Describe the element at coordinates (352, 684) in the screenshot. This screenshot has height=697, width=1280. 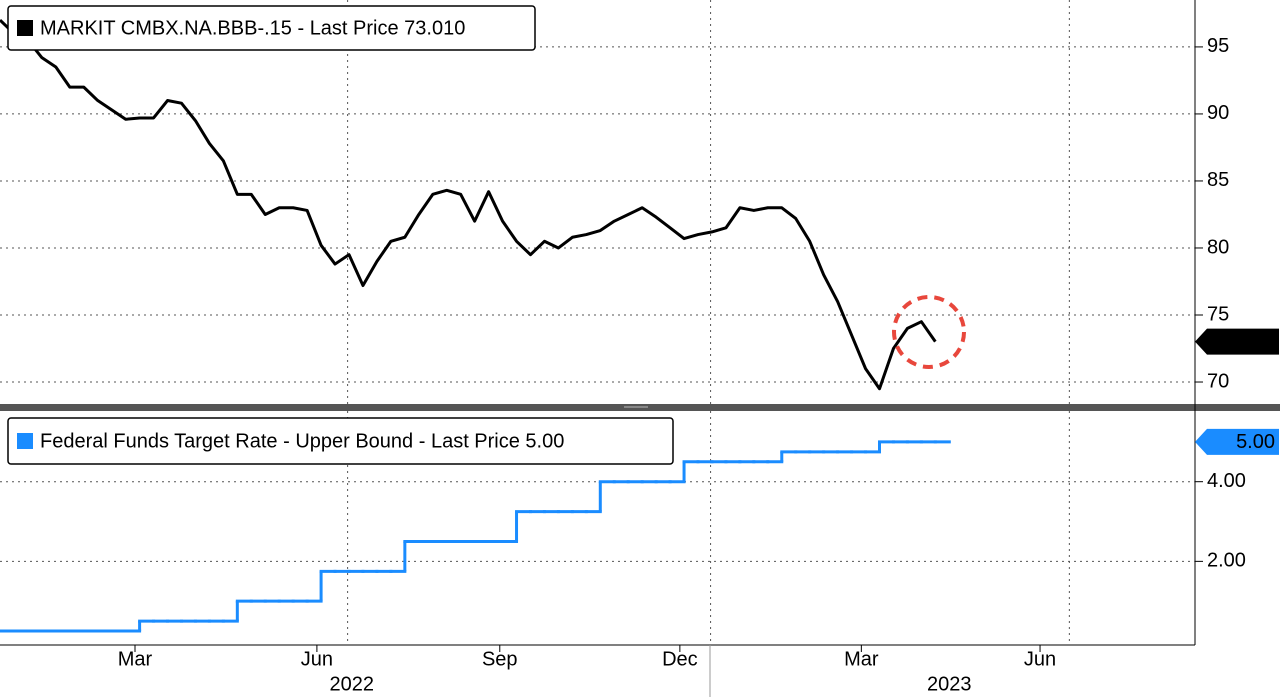
I see `year-label: 2022` at that location.